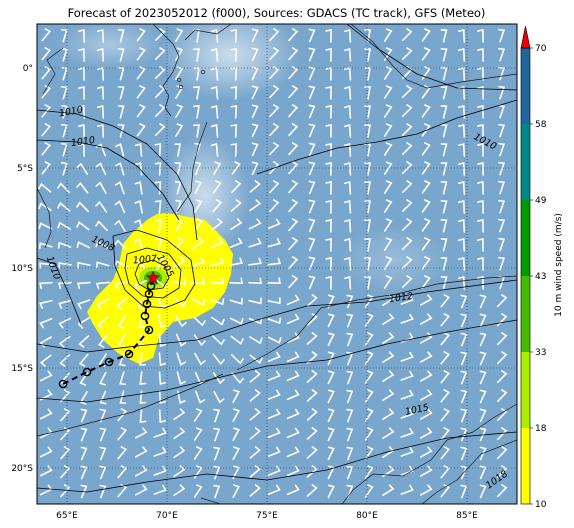 This screenshot has width=574, height=528. I want to click on island, so click(179, 80).